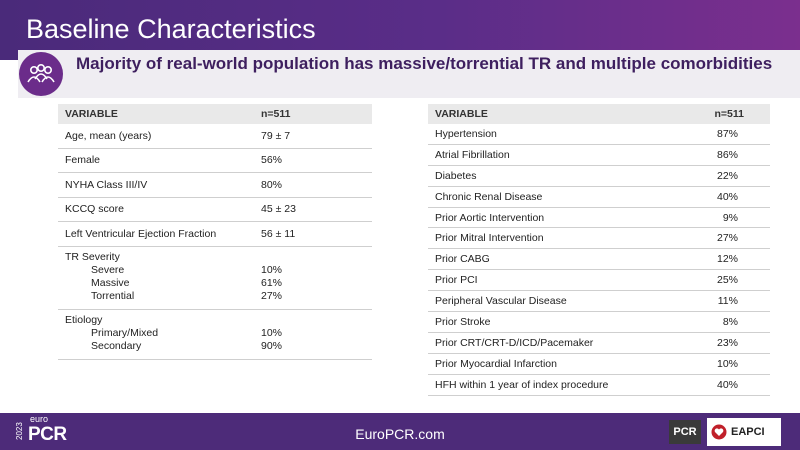 The height and width of the screenshot is (450, 800). Describe the element at coordinates (171, 29) in the screenshot. I see `page-title: Baseline Characteristics` at that location.